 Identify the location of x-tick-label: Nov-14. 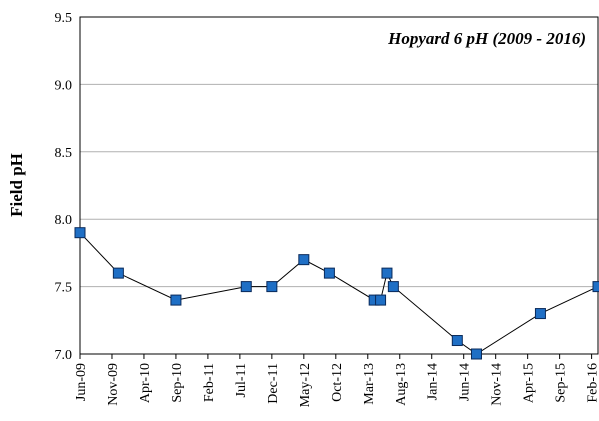
(497, 384).